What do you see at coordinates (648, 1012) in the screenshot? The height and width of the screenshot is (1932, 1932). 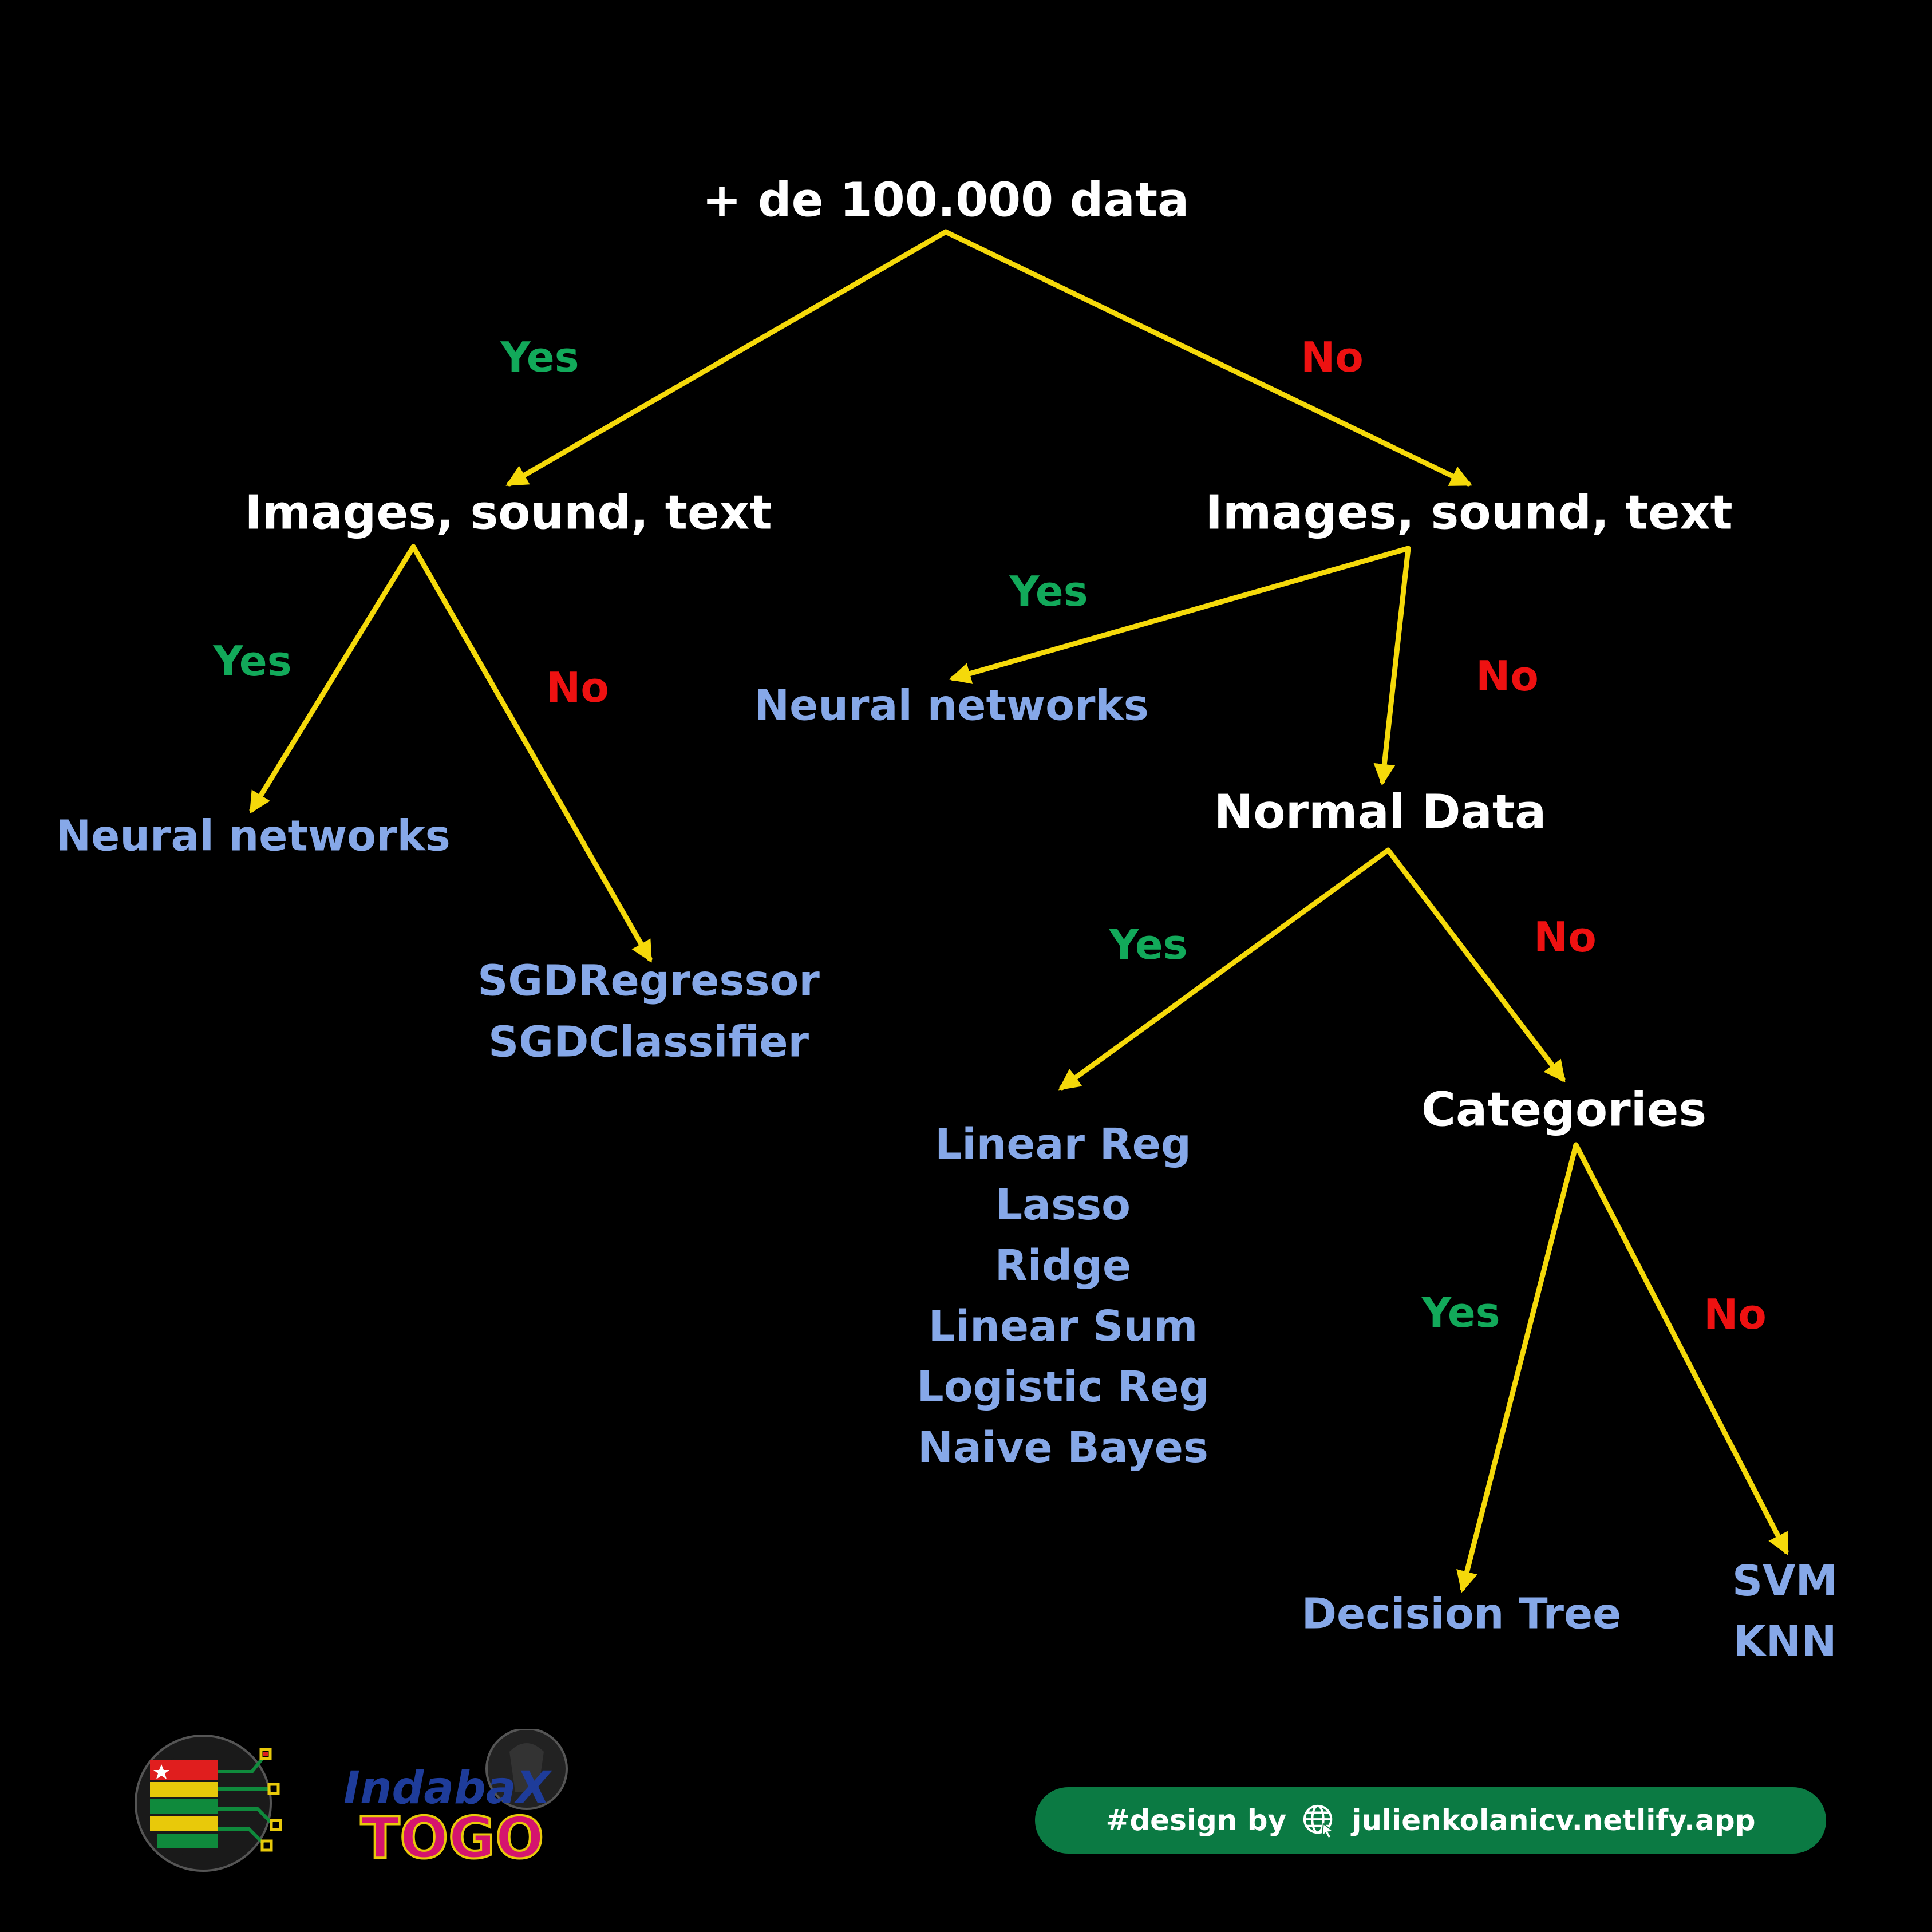 I see `leaf-sgd-models: SGDRegressor SGDClassifier` at bounding box center [648, 1012].